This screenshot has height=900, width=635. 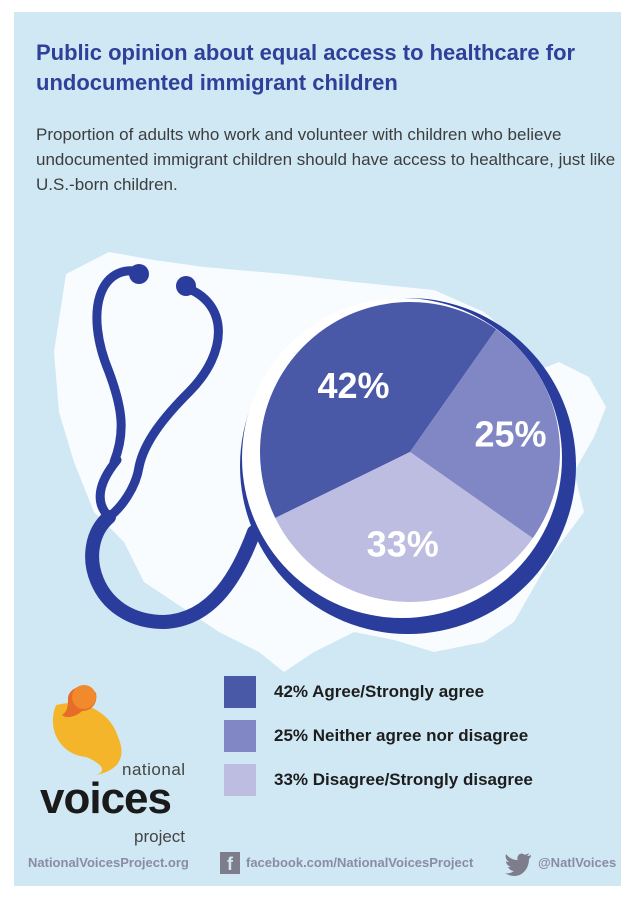 What do you see at coordinates (87, 730) in the screenshot?
I see `speech-bubbles-icon` at bounding box center [87, 730].